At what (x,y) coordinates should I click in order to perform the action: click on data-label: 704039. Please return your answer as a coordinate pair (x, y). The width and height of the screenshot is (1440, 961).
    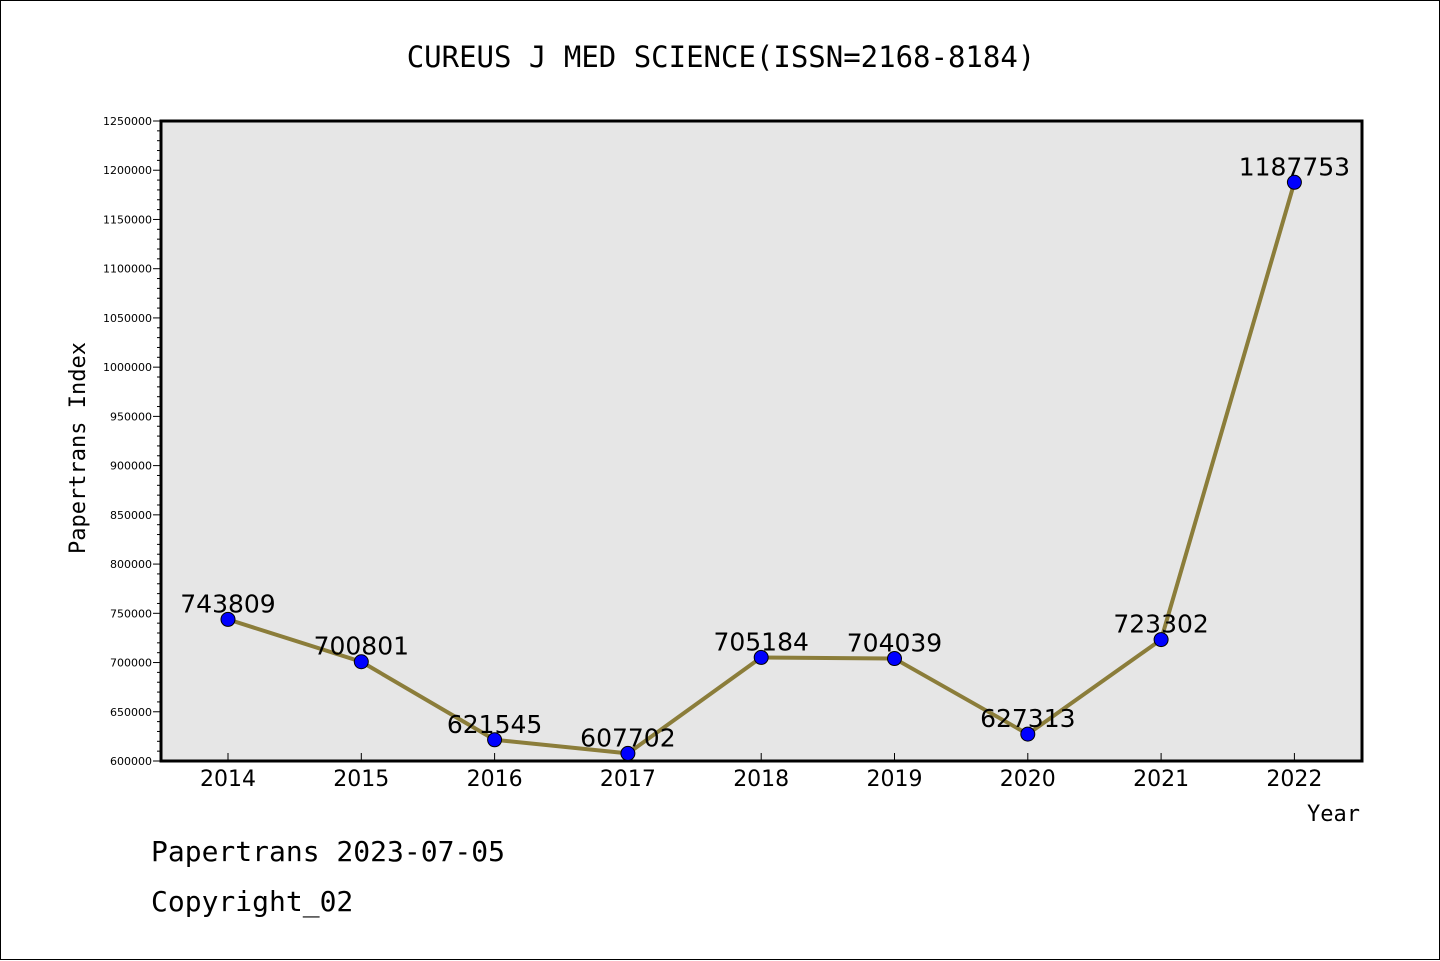
    Looking at the image, I should click on (894, 643).